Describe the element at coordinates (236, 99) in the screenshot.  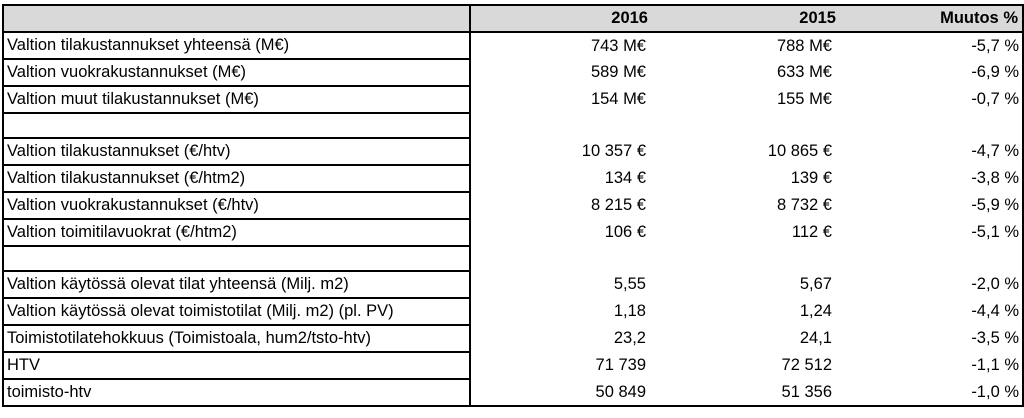
I see `row-label: Valtion muut tilakustannukset (M€)` at that location.